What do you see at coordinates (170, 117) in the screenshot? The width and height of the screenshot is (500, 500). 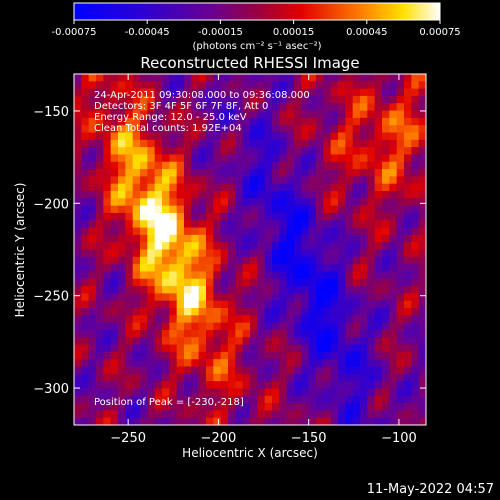 I see `annotation-energy: Energy Range: 12.0 - 25.0 keV` at bounding box center [170, 117].